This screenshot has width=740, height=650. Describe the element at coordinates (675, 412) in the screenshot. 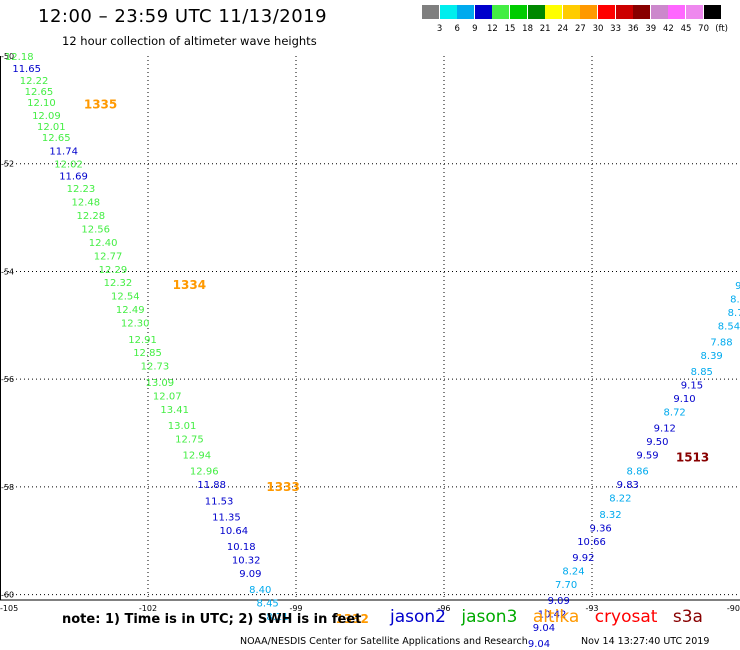

I see `swh-observation: 8.72` at that location.